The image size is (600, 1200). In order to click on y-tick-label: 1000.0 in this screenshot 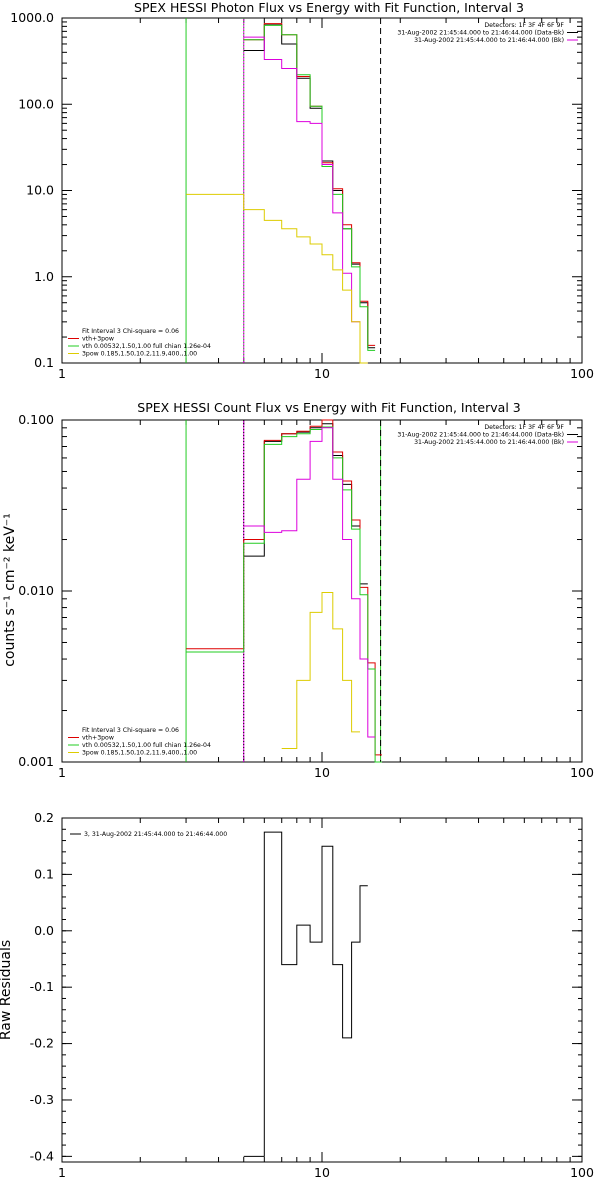, I will do `click(32, 17)`.